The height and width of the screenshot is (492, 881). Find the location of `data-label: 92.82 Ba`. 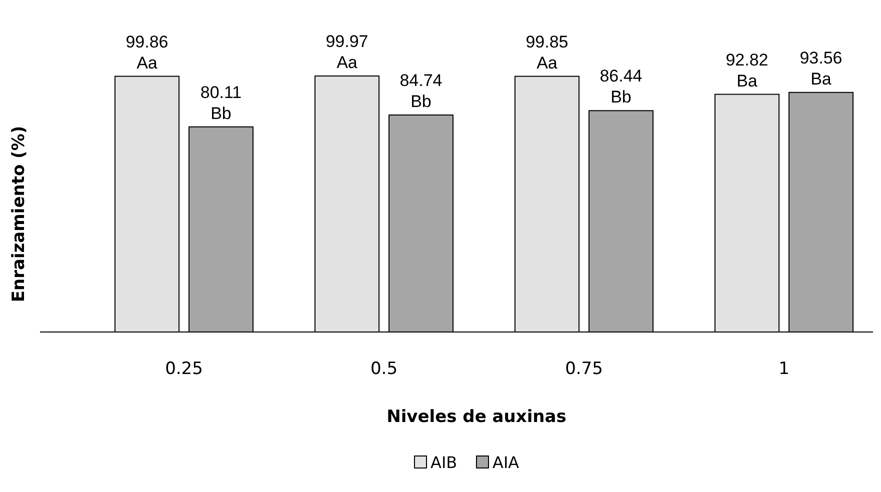

data-label: 92.82 Ba is located at coordinates (747, 70).